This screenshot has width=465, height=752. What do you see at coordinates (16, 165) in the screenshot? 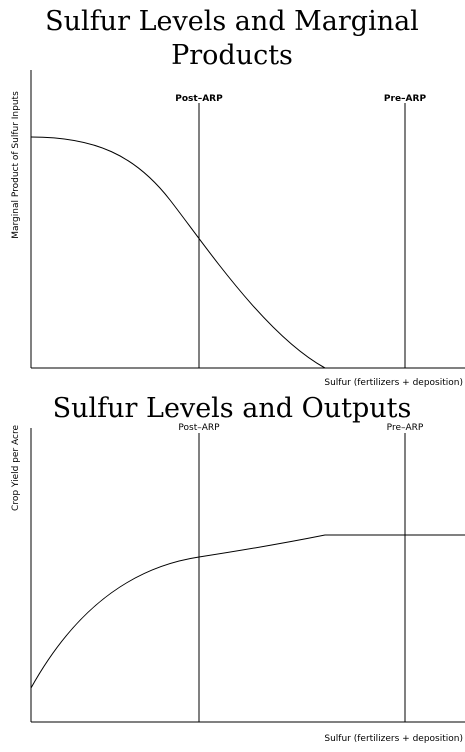
I see `y-axis-label: Marginal Product of Sulfur Inputs` at bounding box center [16, 165].